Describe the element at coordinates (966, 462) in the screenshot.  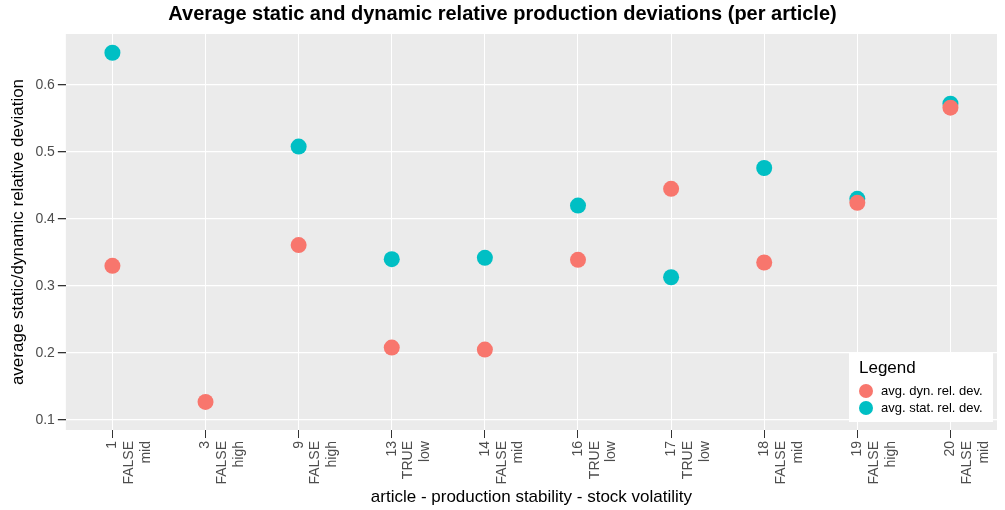
I see `x-tick-label: 20 FALSE mid` at that location.